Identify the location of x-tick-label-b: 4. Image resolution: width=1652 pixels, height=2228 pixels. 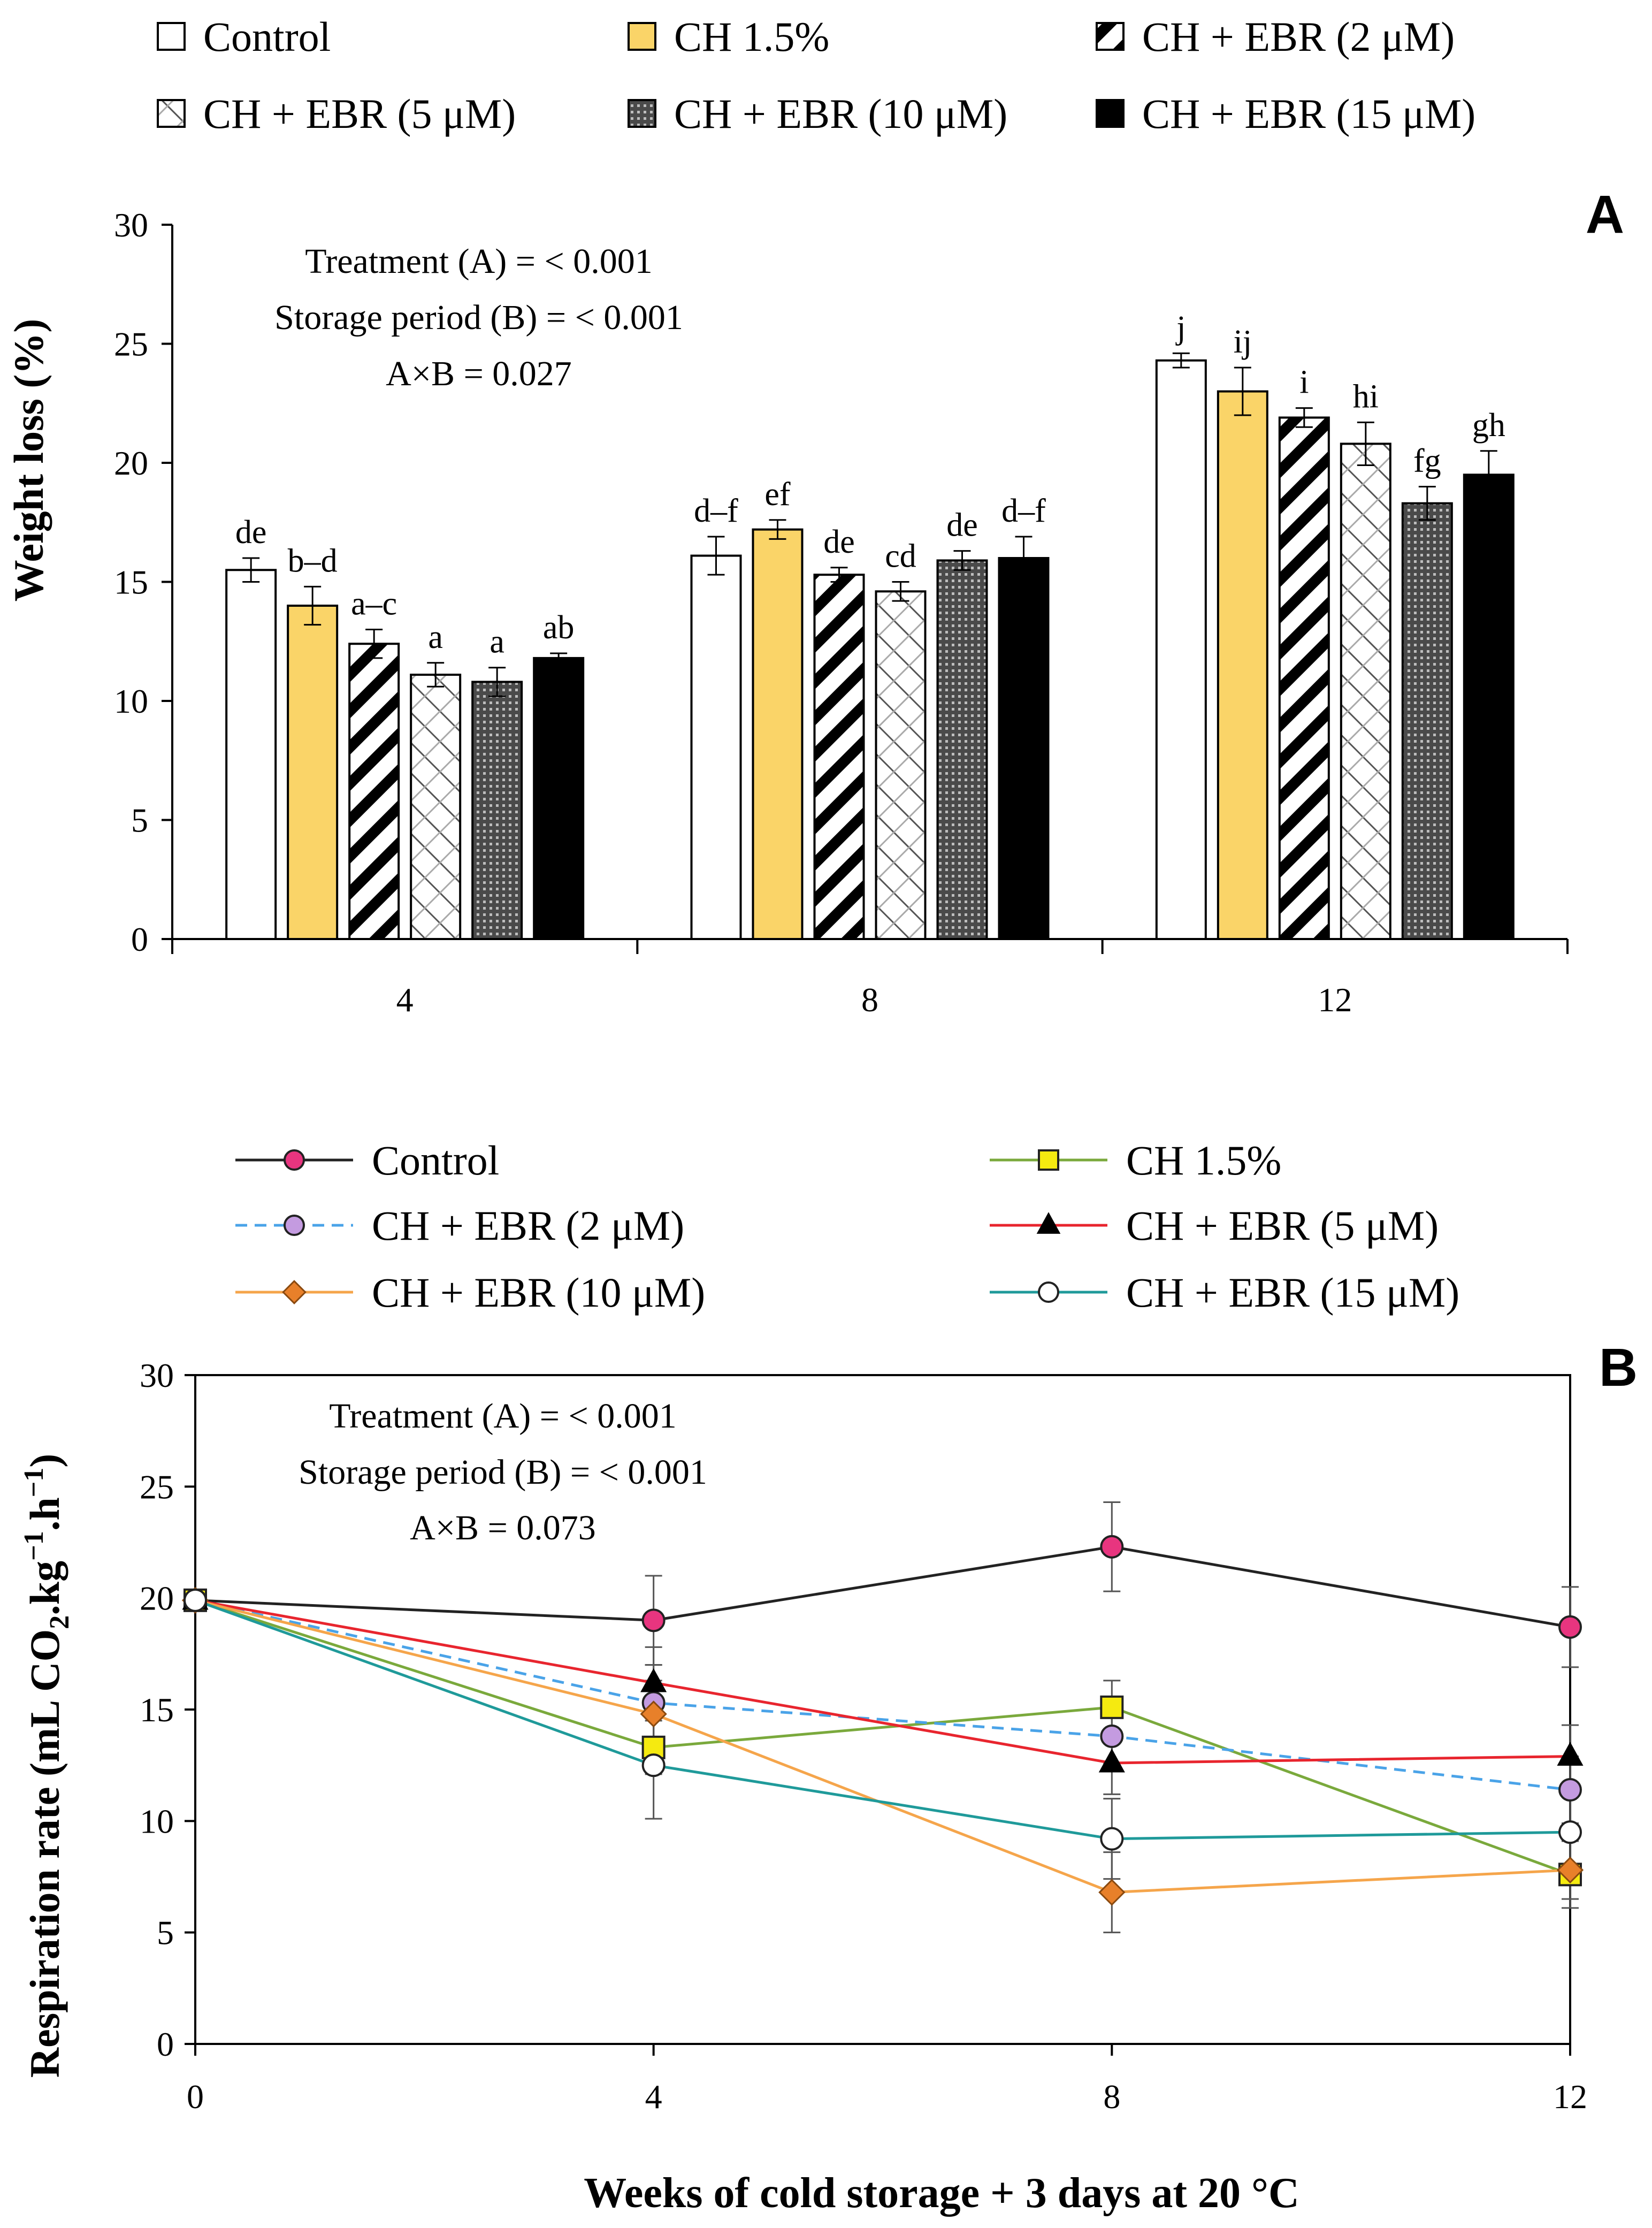
(653, 2097).